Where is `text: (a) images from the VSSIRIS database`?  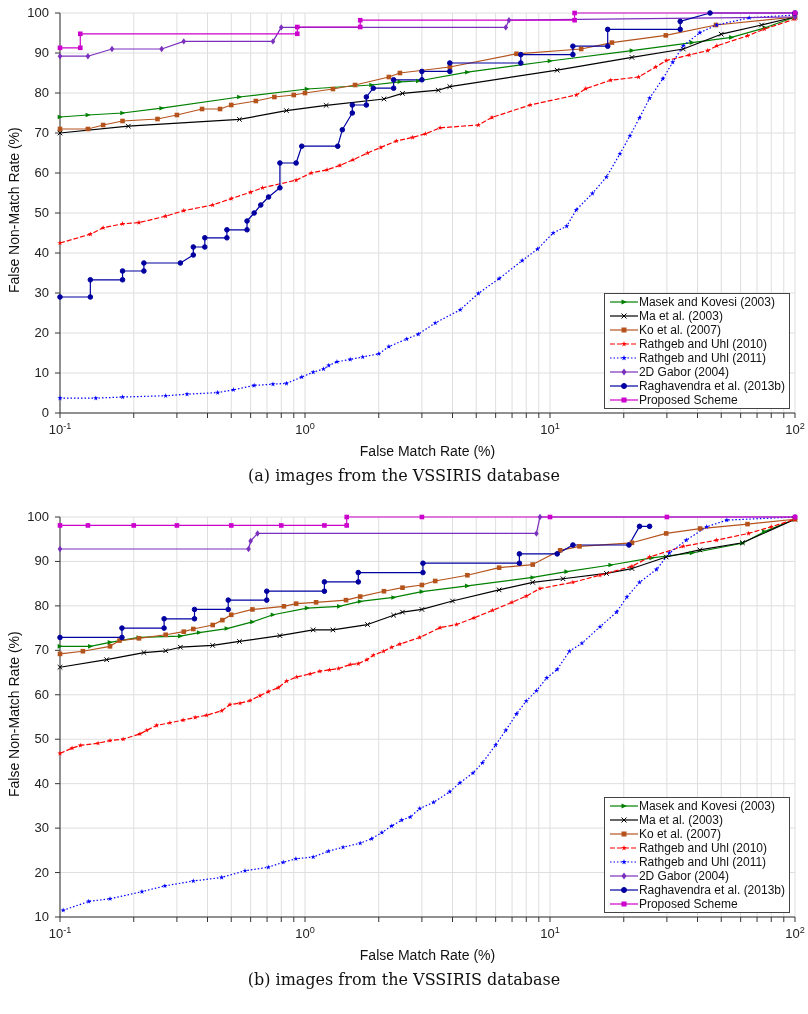 text: (a) images from the VSSIRIS database is located at coordinates (404, 476).